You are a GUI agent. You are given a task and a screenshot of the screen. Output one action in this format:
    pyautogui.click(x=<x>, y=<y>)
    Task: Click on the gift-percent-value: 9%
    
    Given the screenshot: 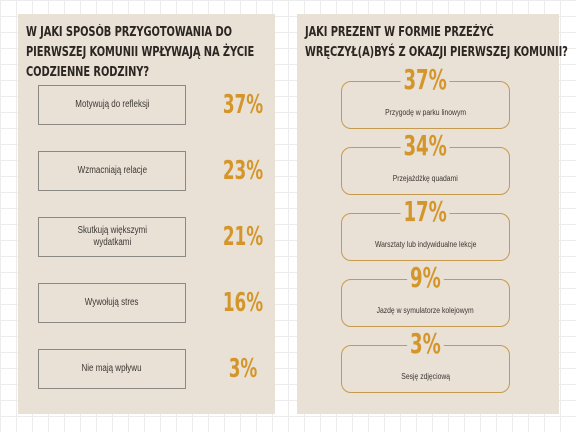 What is the action you would take?
    pyautogui.click(x=425, y=278)
    